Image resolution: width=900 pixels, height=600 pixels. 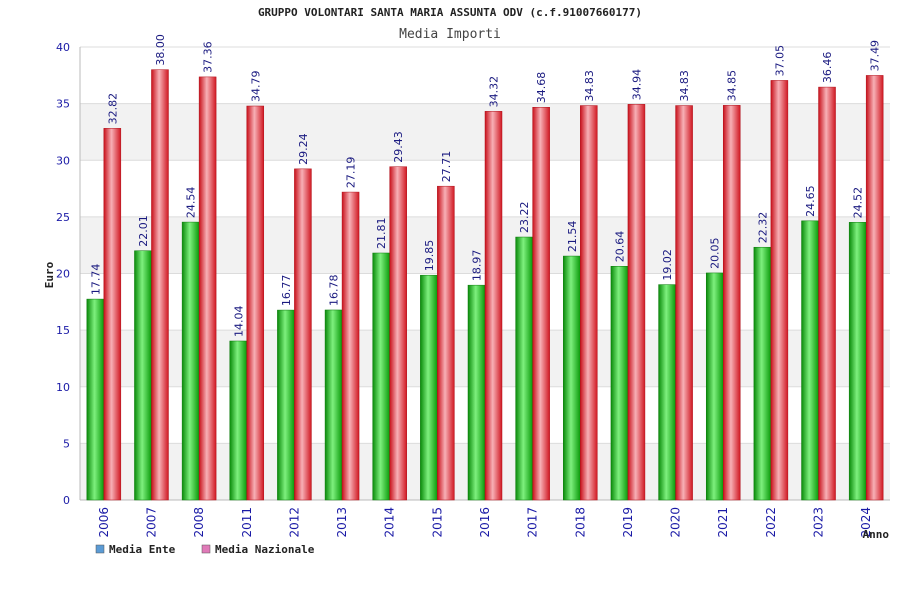 What do you see at coordinates (247, 522) in the screenshot?
I see `x-tick-2011: 2011` at bounding box center [247, 522].